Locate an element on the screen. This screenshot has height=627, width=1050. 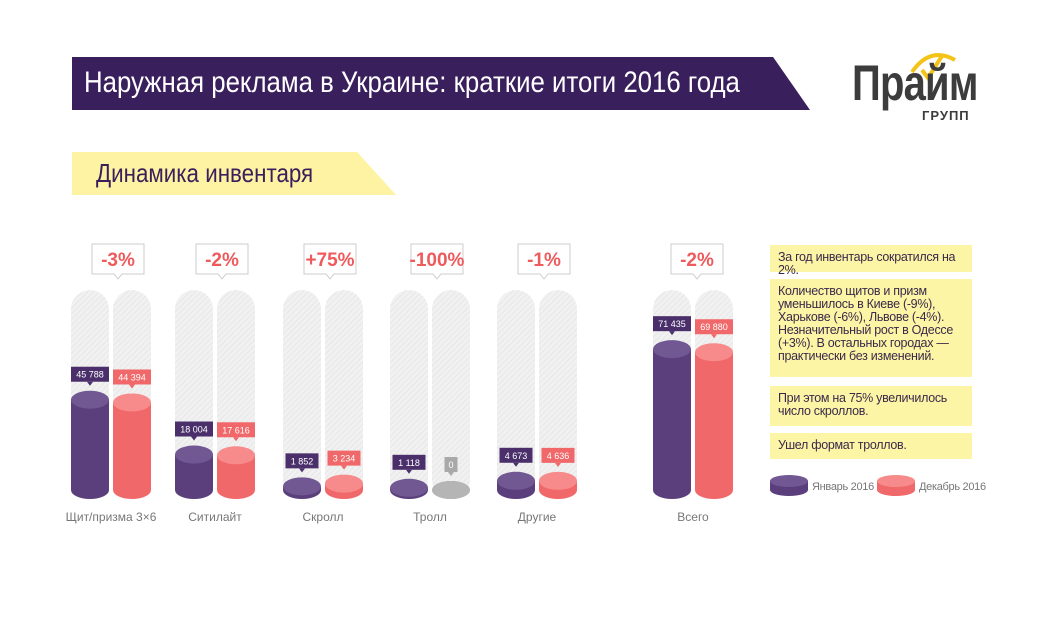
note-summary: За год инвентарь сократился на 2%. is located at coordinates (871, 261).